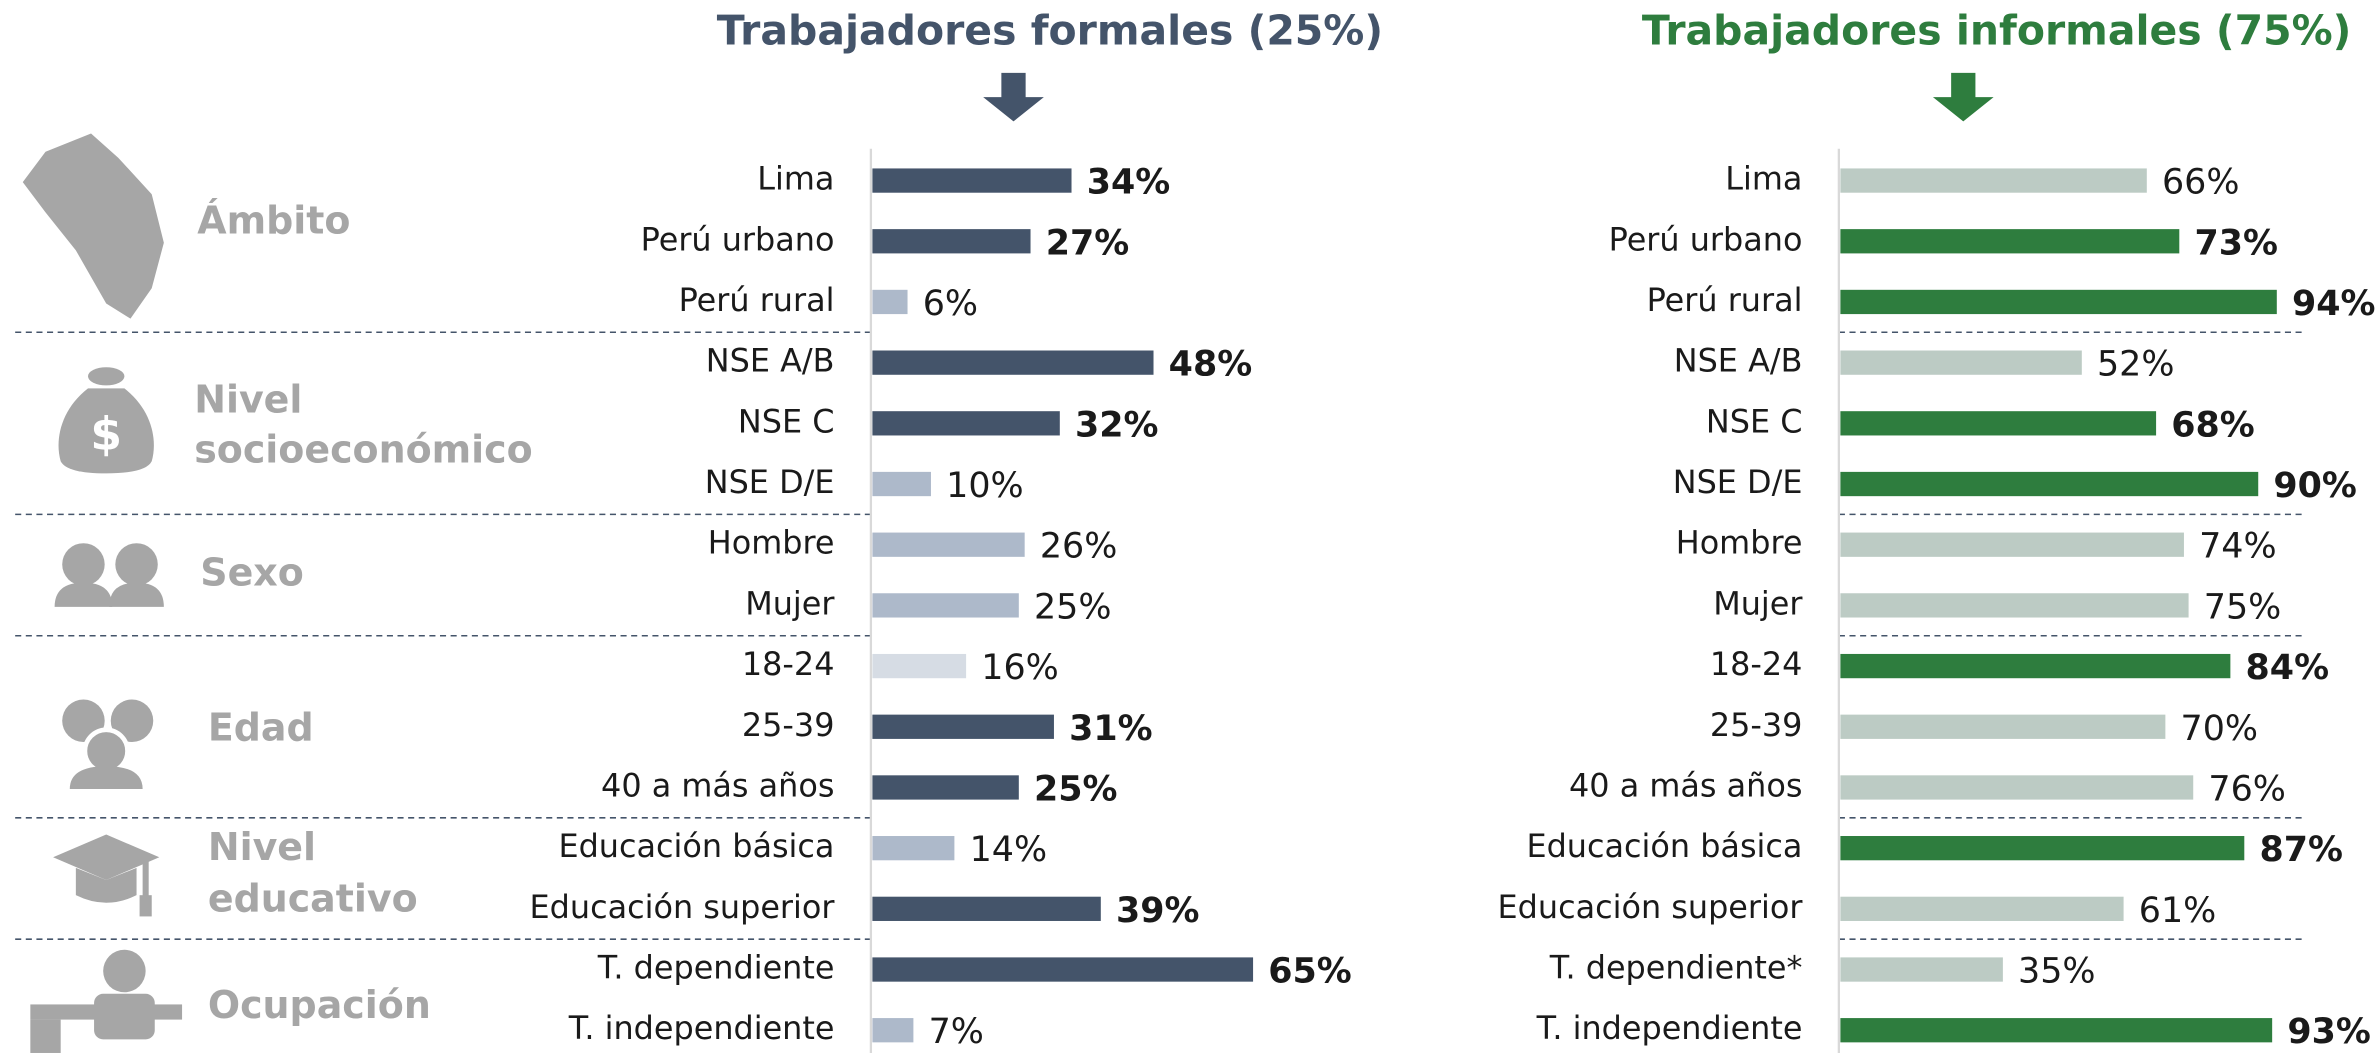 The image size is (2379, 1053). I want to click on section-label: Sexo, so click(252, 573).